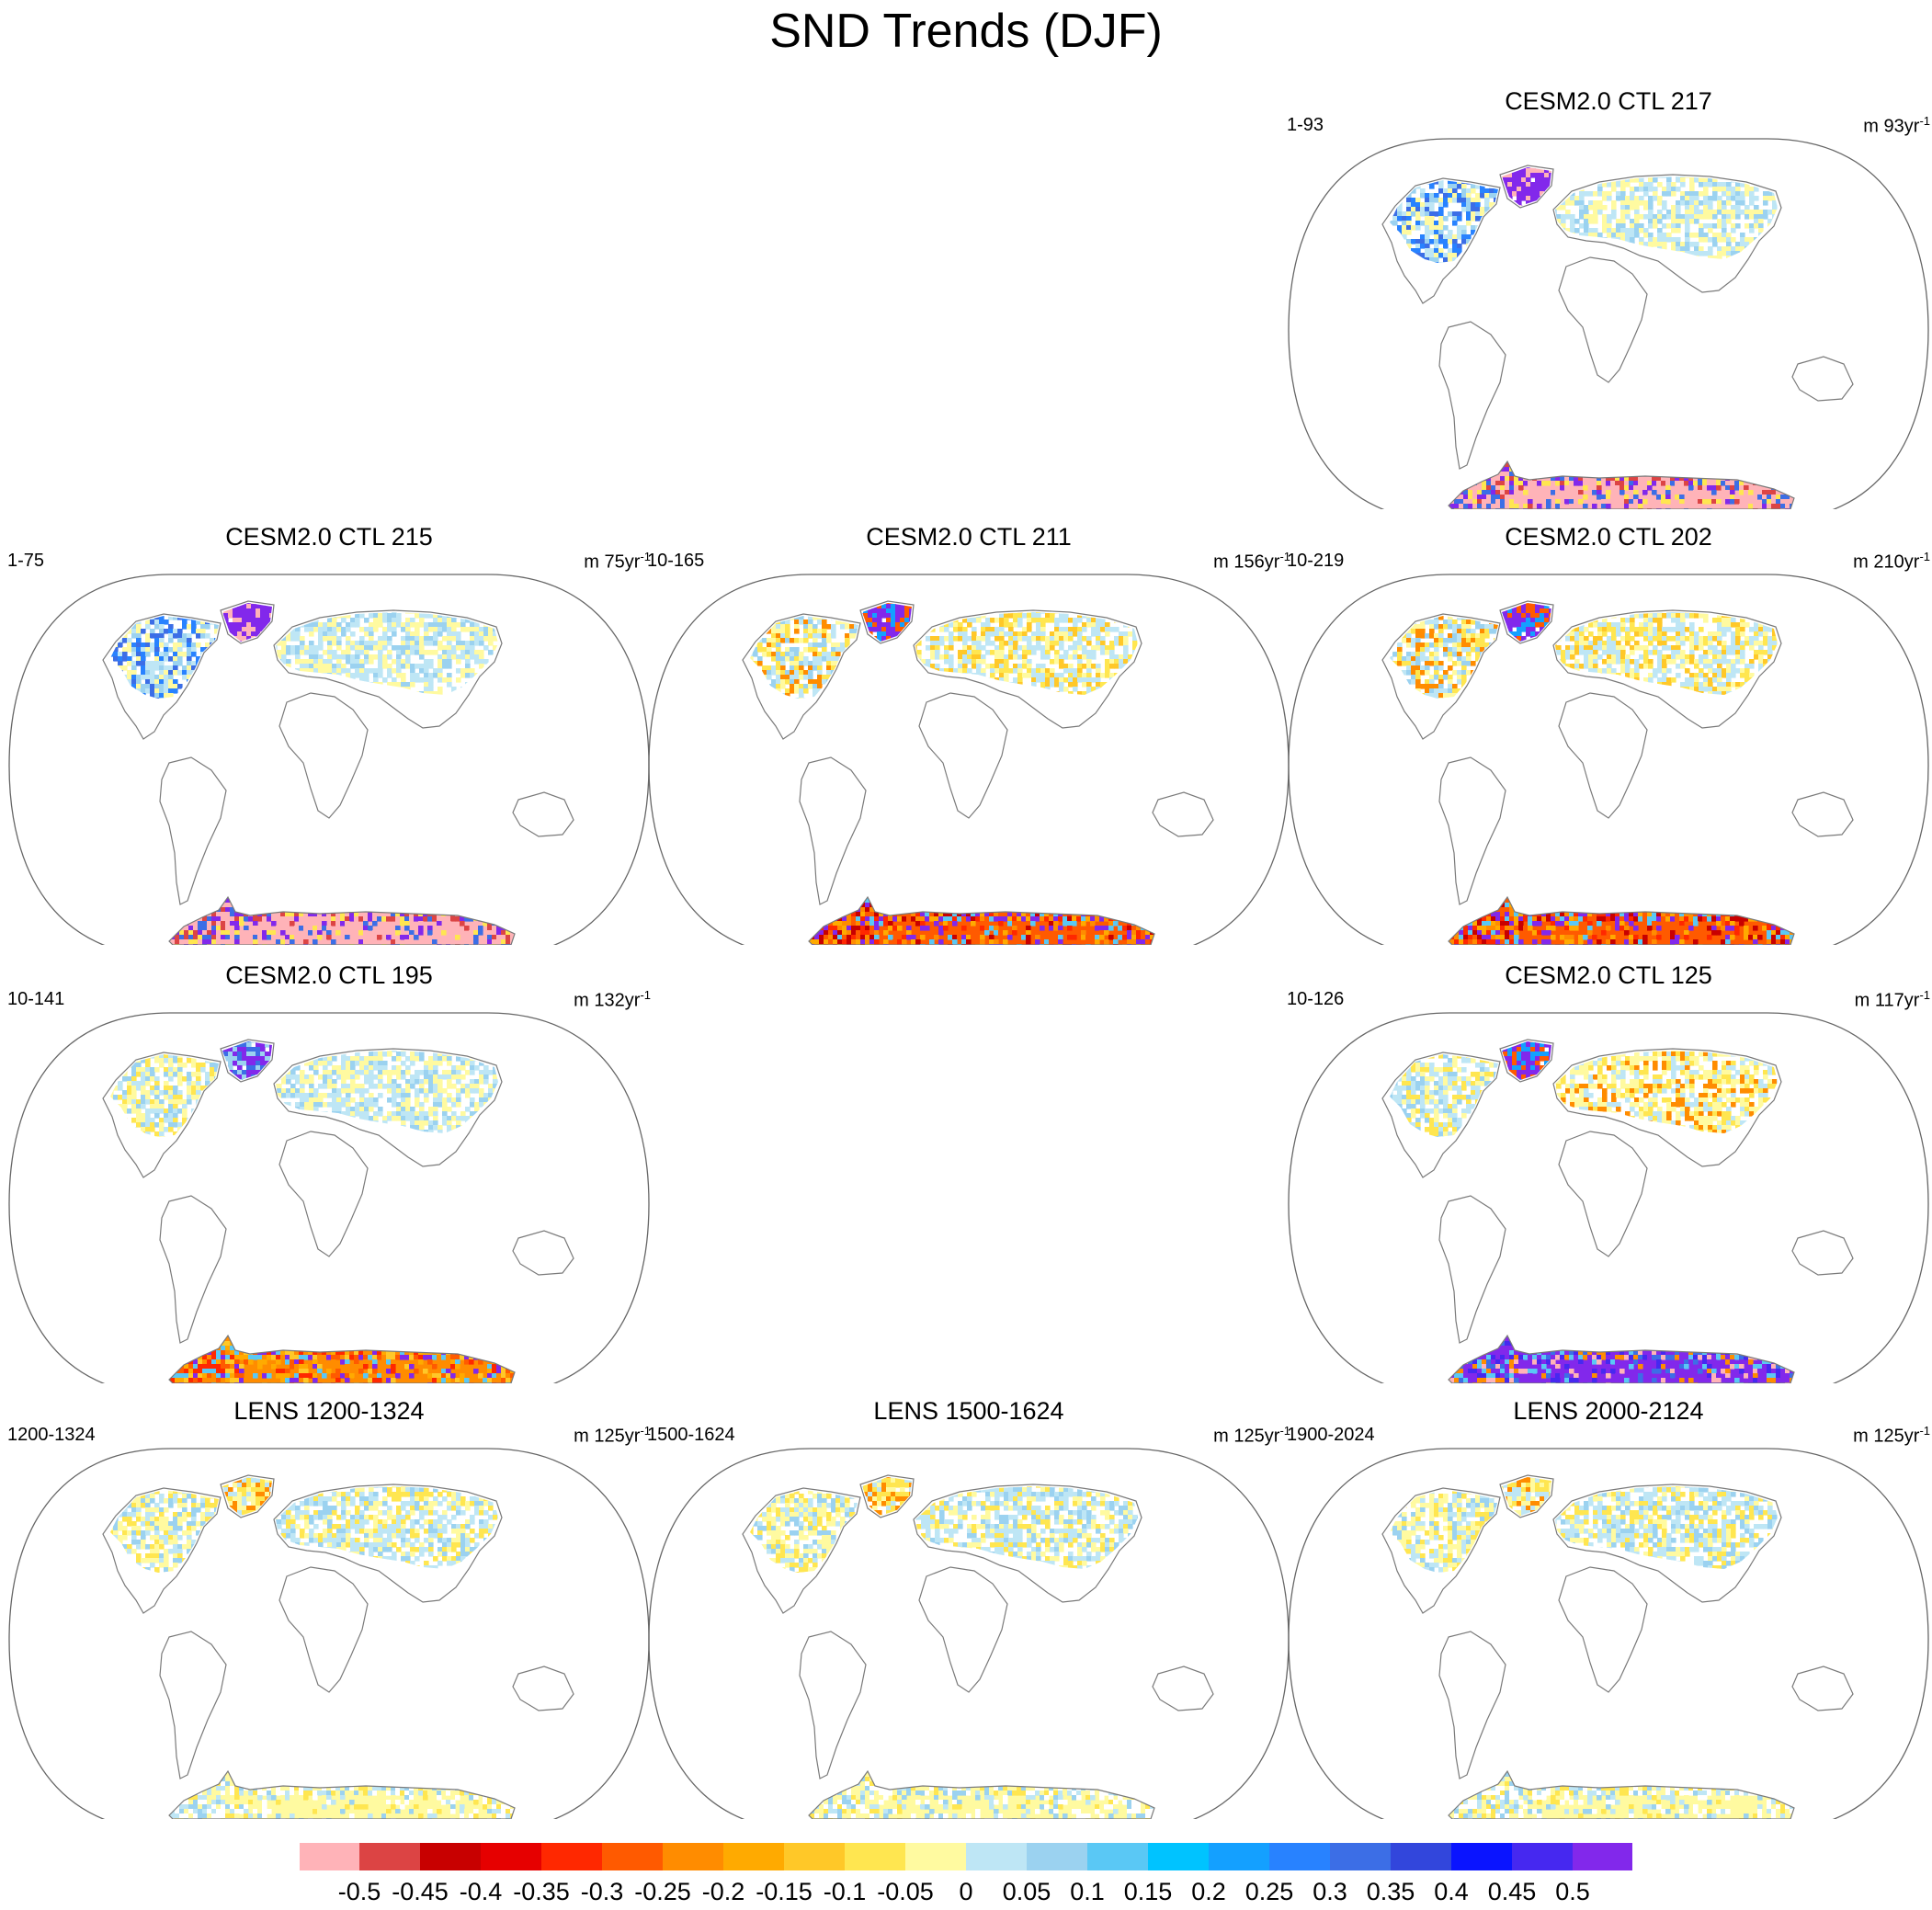 The height and width of the screenshot is (1910, 1932). Describe the element at coordinates (966, 1856) in the screenshot. I see `colorbar` at that location.